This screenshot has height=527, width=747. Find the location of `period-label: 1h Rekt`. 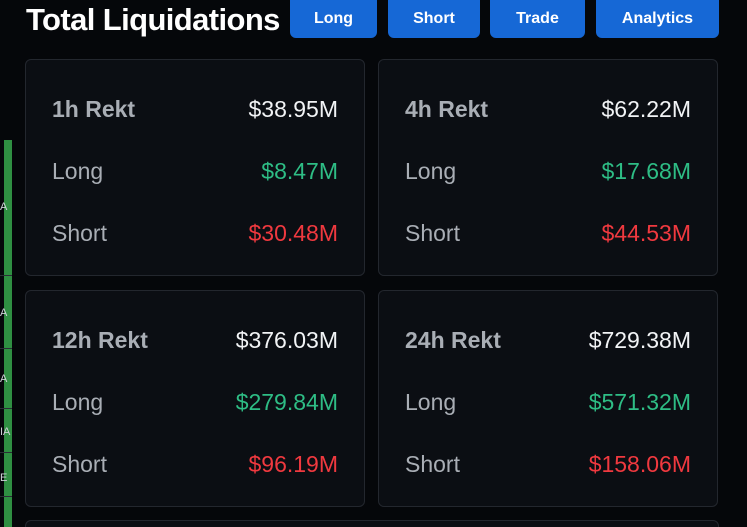

period-label: 1h Rekt is located at coordinates (94, 108).